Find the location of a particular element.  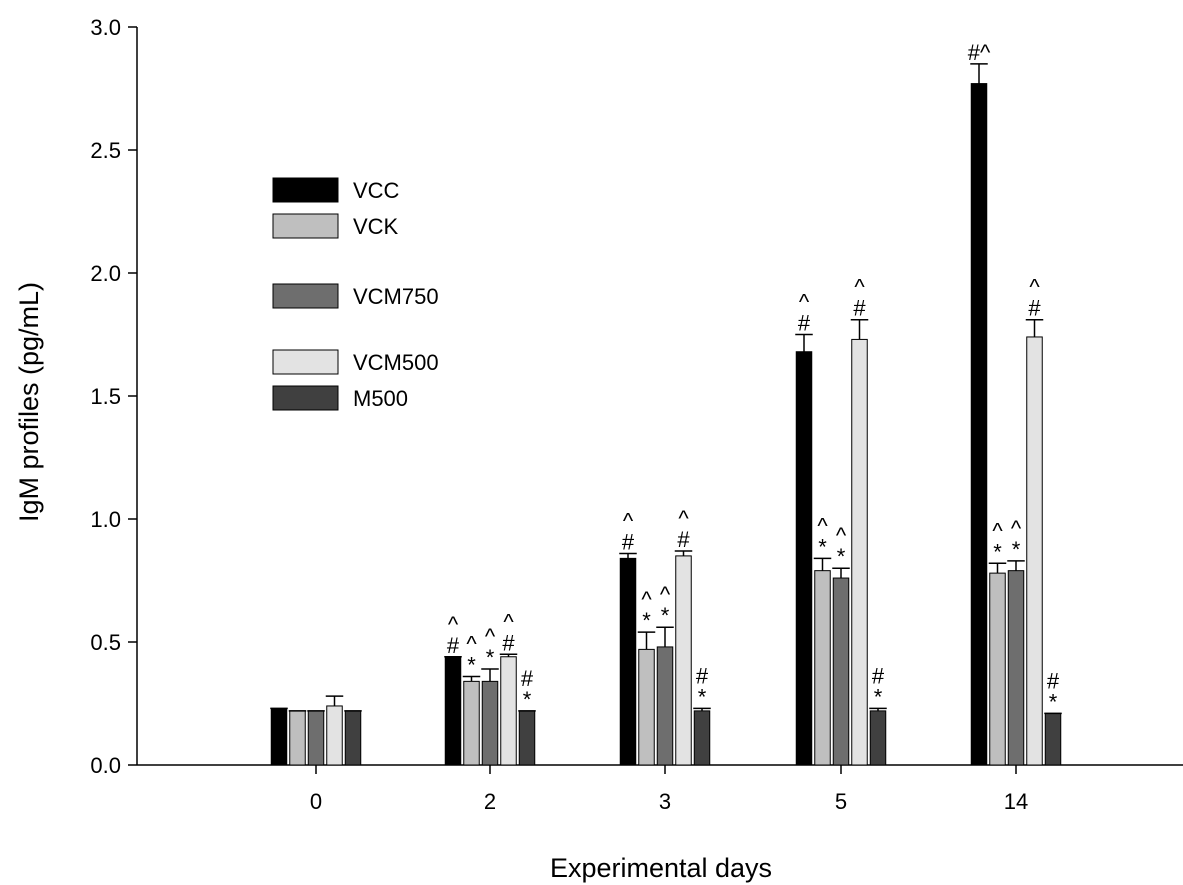

x-tick-label: 3 is located at coordinates (665, 801).